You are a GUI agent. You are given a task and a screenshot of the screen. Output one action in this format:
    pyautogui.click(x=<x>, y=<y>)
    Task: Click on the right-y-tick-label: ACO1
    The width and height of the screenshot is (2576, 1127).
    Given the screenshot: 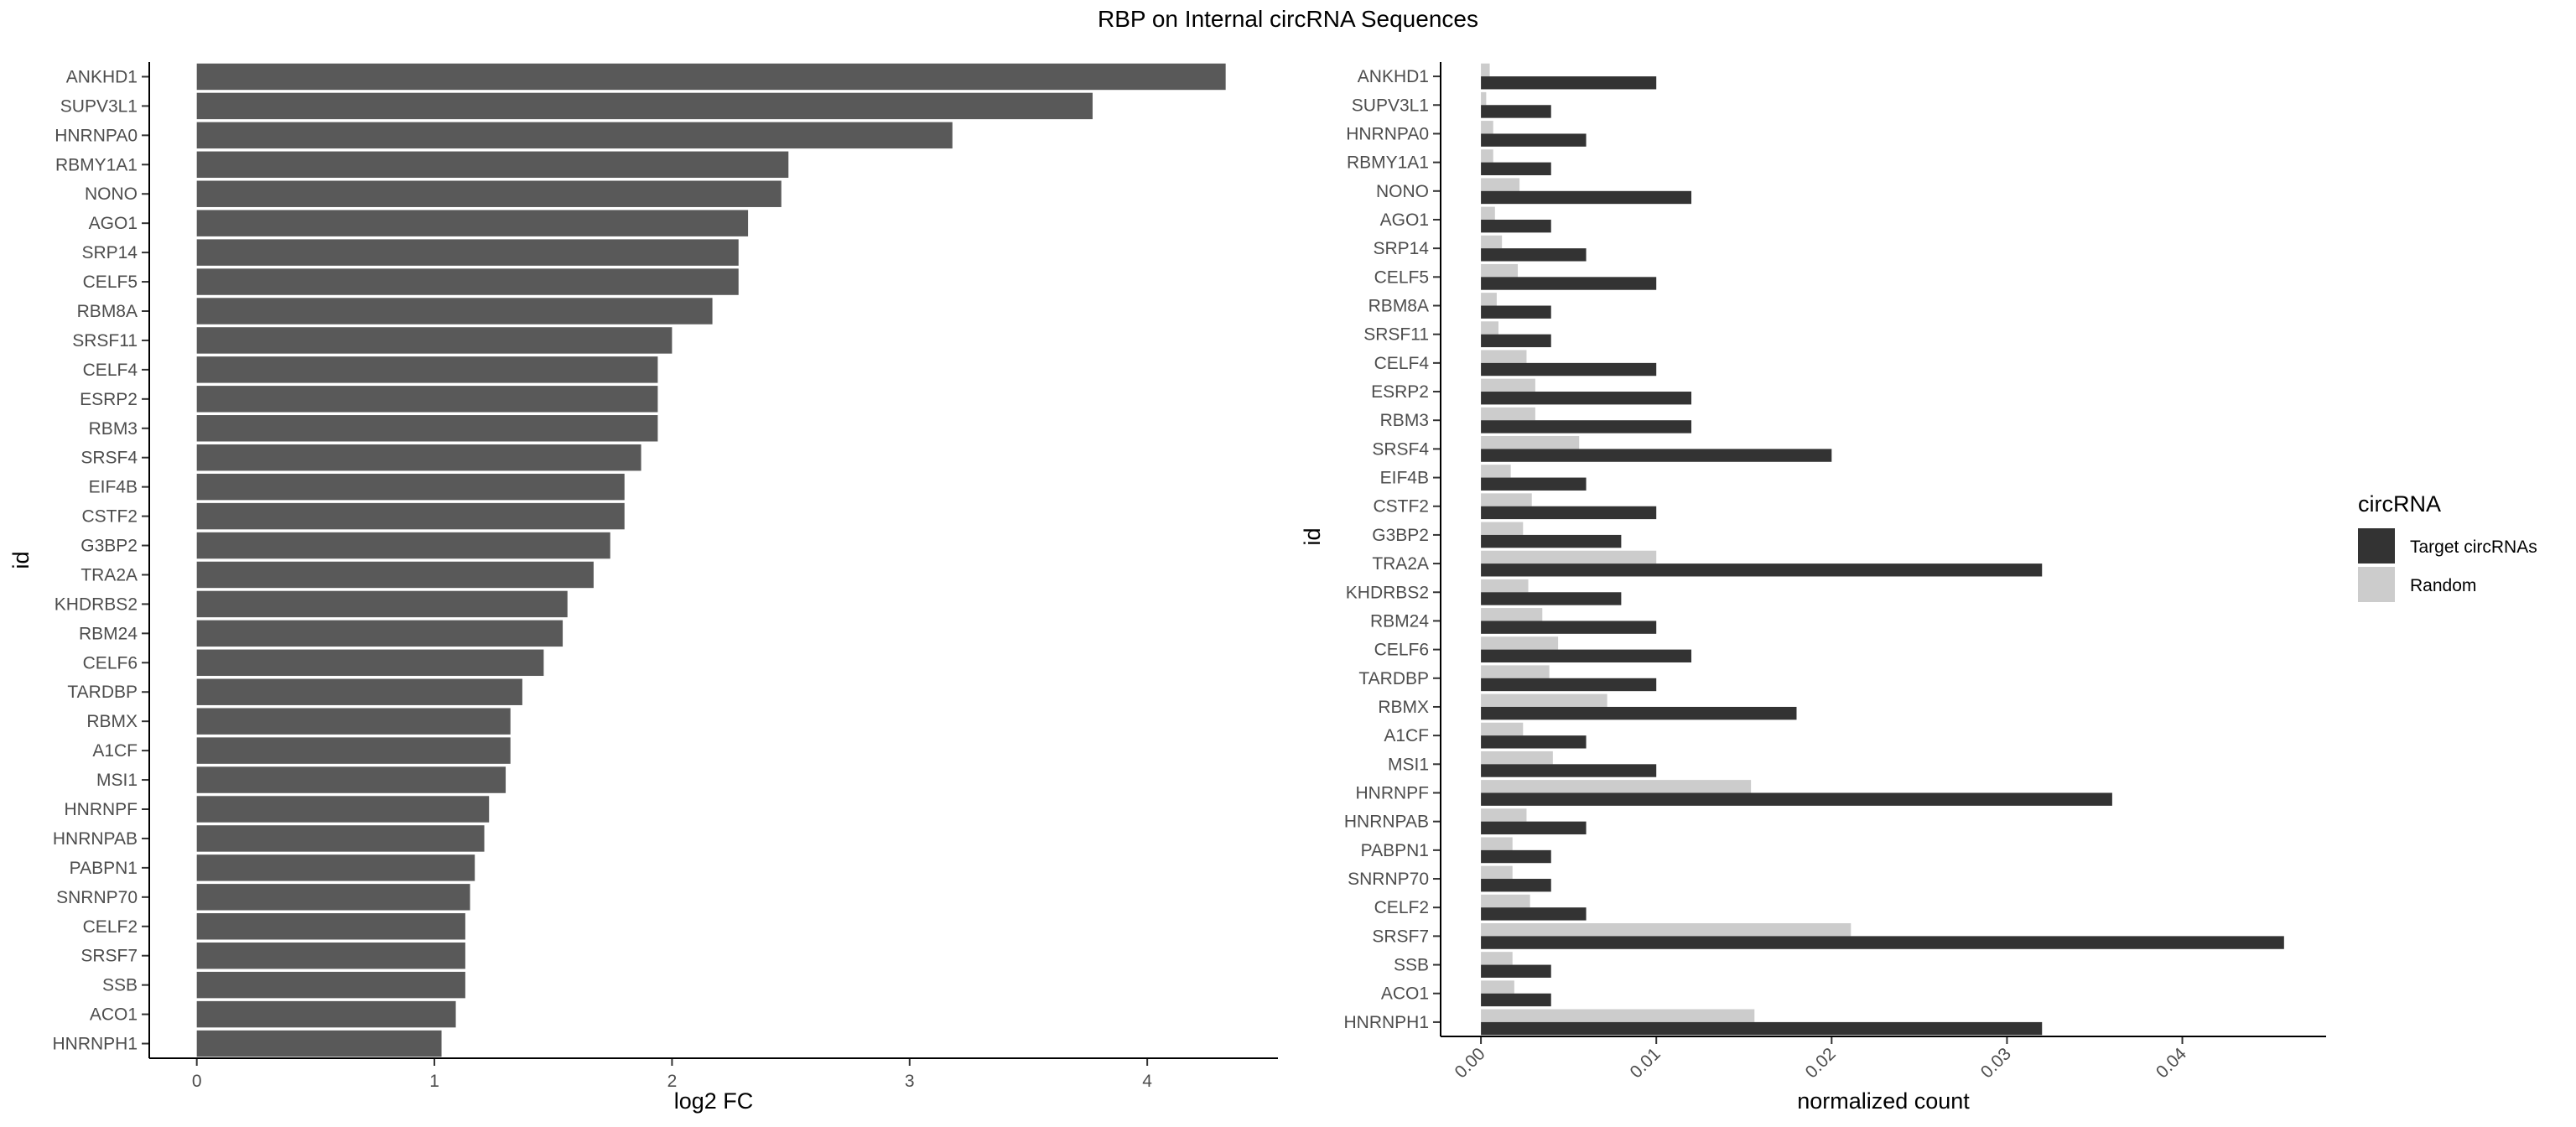 What is the action you would take?
    pyautogui.click(x=1405, y=994)
    